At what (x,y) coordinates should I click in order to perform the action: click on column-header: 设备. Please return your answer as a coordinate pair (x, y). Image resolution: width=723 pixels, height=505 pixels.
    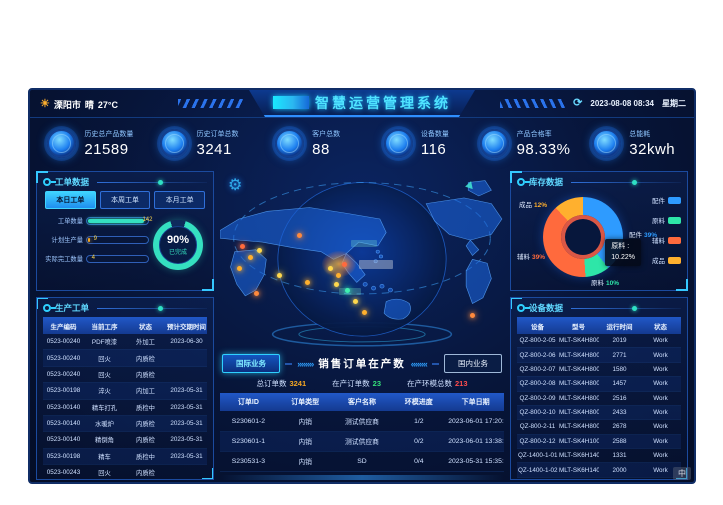
    Looking at the image, I should click on (537, 325).